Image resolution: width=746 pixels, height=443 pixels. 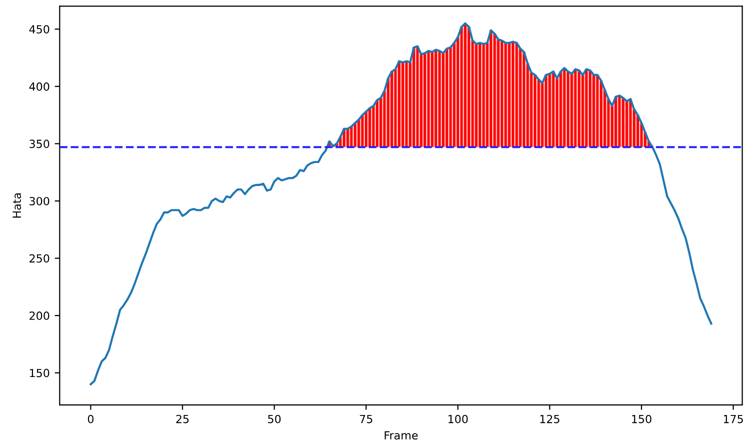 What do you see at coordinates (550, 419) in the screenshot?
I see `x-tick-label: 125` at bounding box center [550, 419].